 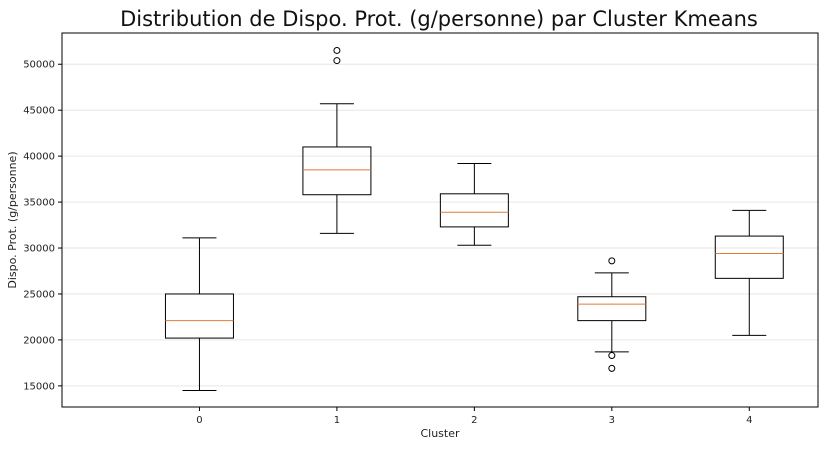 I want to click on x-tick-label: 3, so click(x=612, y=420).